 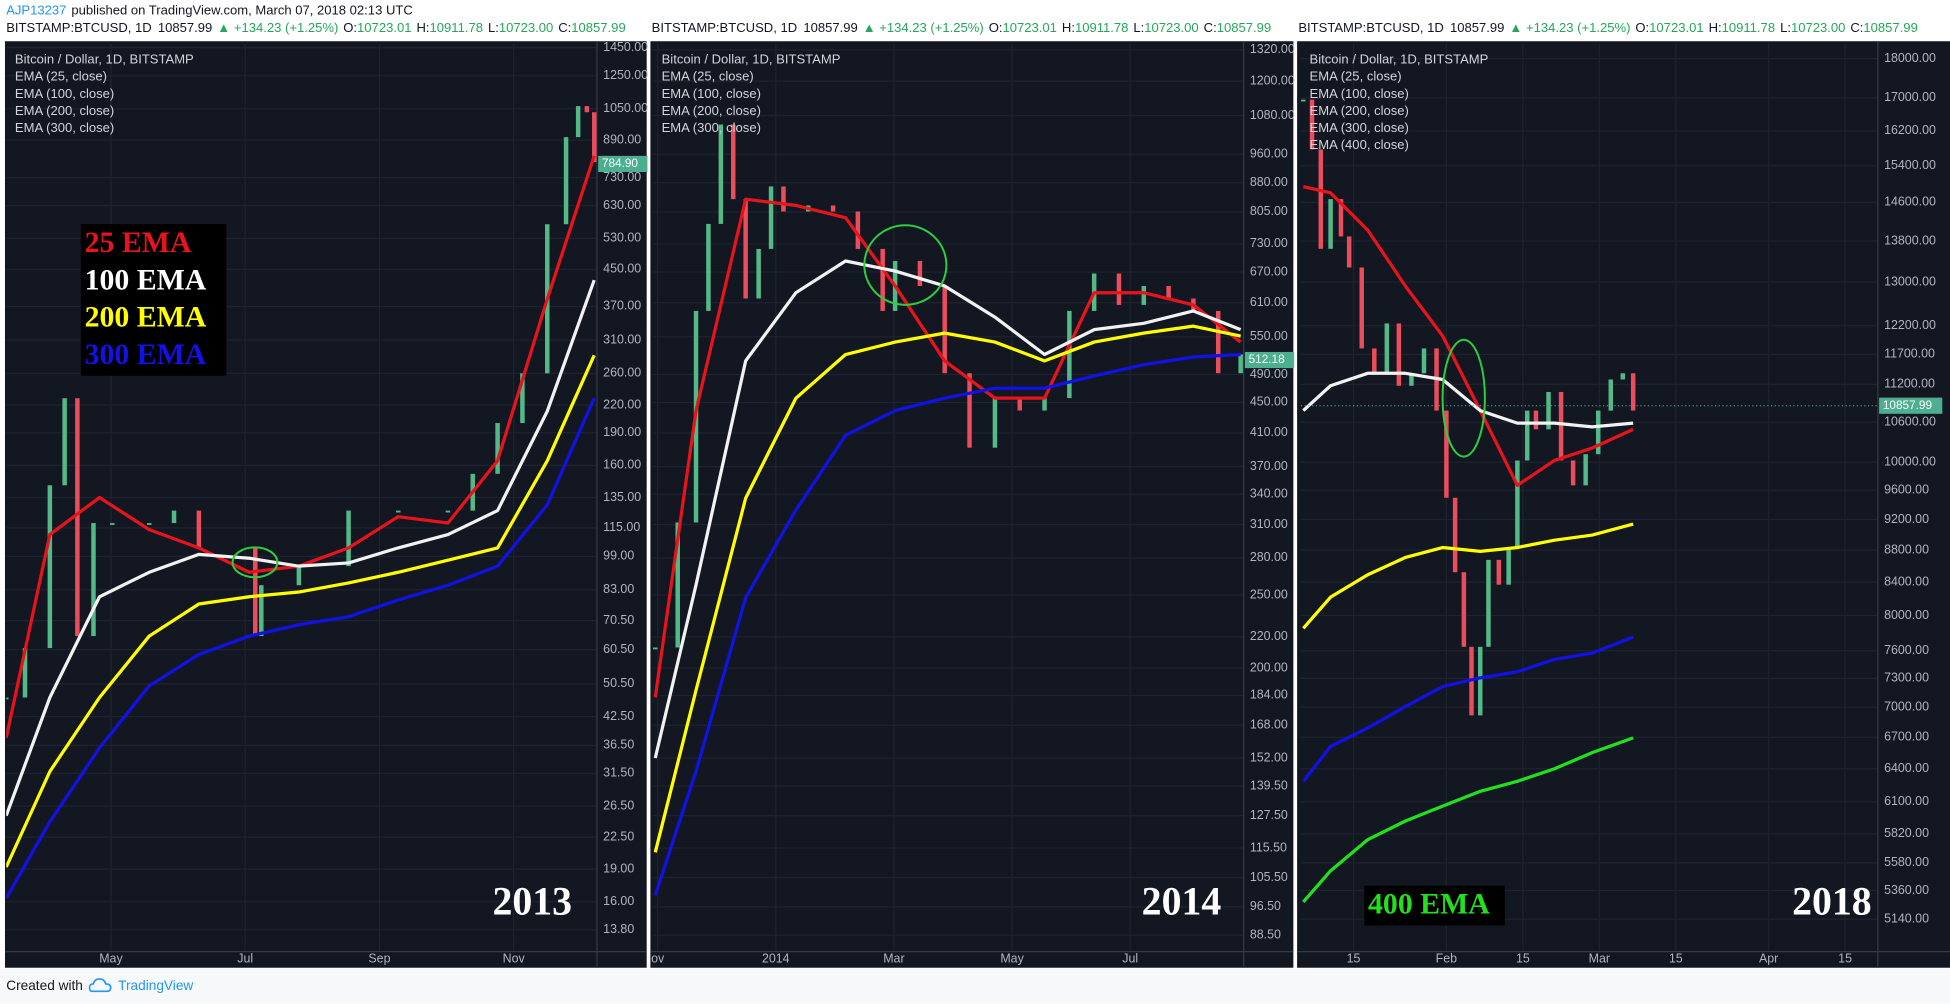 I want to click on y-tick-label: 96.50, so click(x=1265, y=906).